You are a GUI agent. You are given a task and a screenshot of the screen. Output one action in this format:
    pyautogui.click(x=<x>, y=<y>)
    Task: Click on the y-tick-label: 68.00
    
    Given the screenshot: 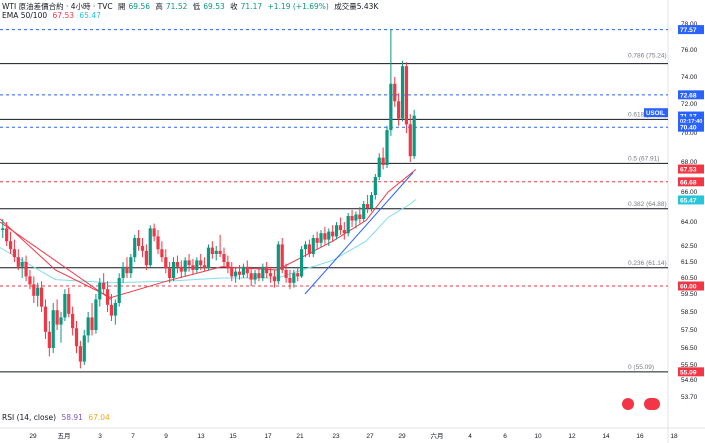 What is the action you would take?
    pyautogui.click(x=689, y=162)
    